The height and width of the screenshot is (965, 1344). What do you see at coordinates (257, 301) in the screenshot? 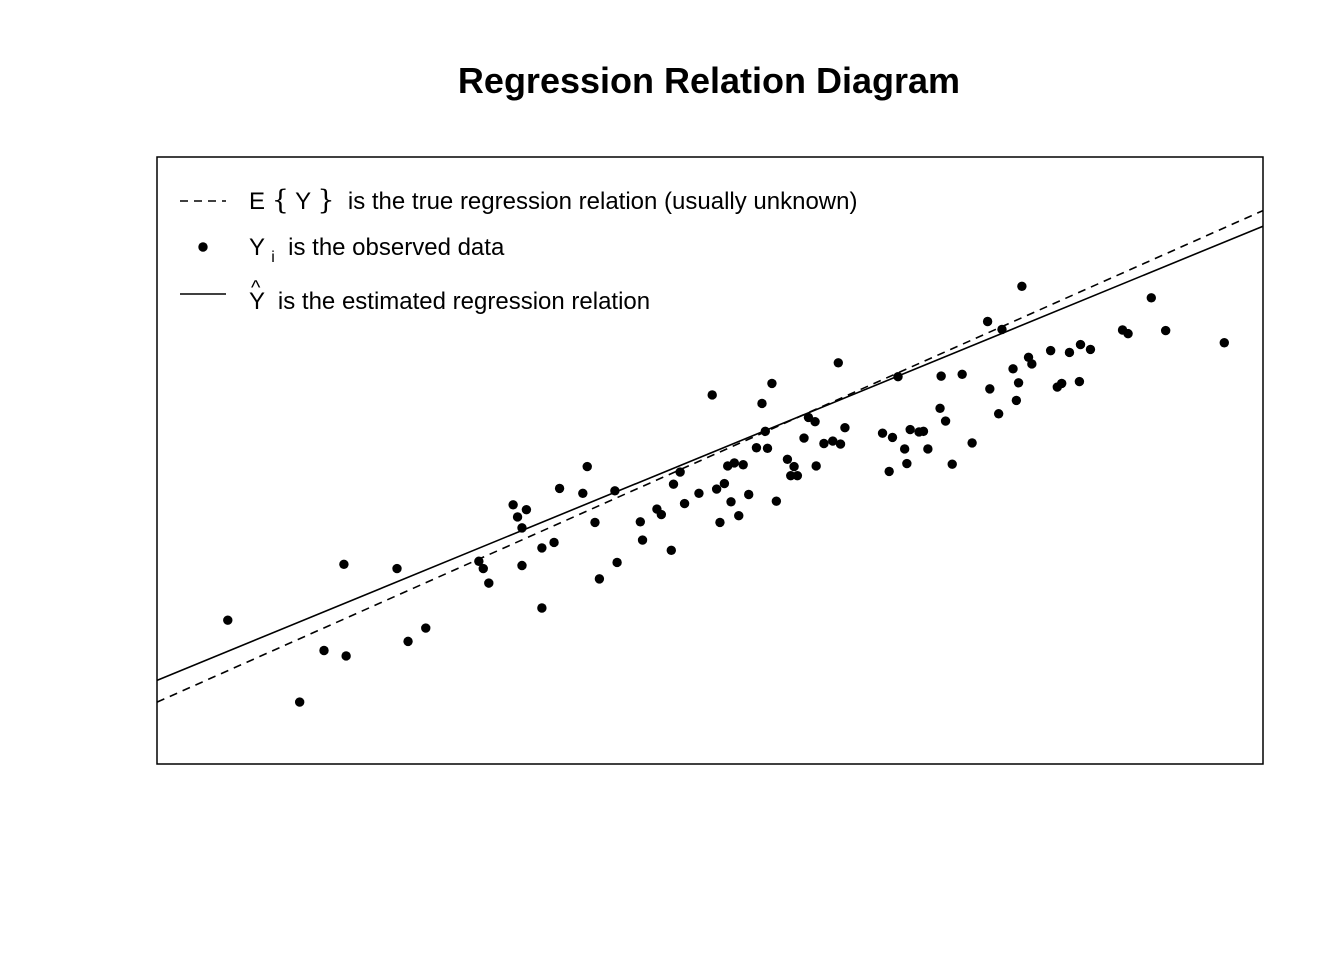
I see `legend-fitted-symbol: Y` at bounding box center [257, 301].